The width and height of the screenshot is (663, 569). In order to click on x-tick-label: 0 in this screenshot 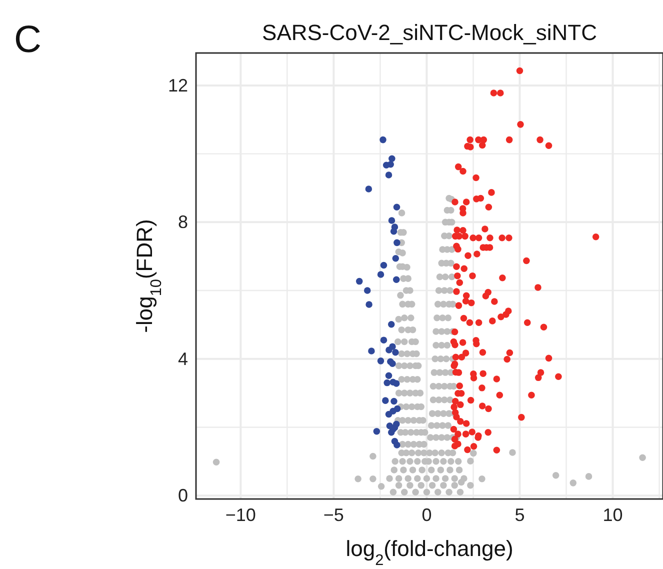, I will do `click(427, 515)`.